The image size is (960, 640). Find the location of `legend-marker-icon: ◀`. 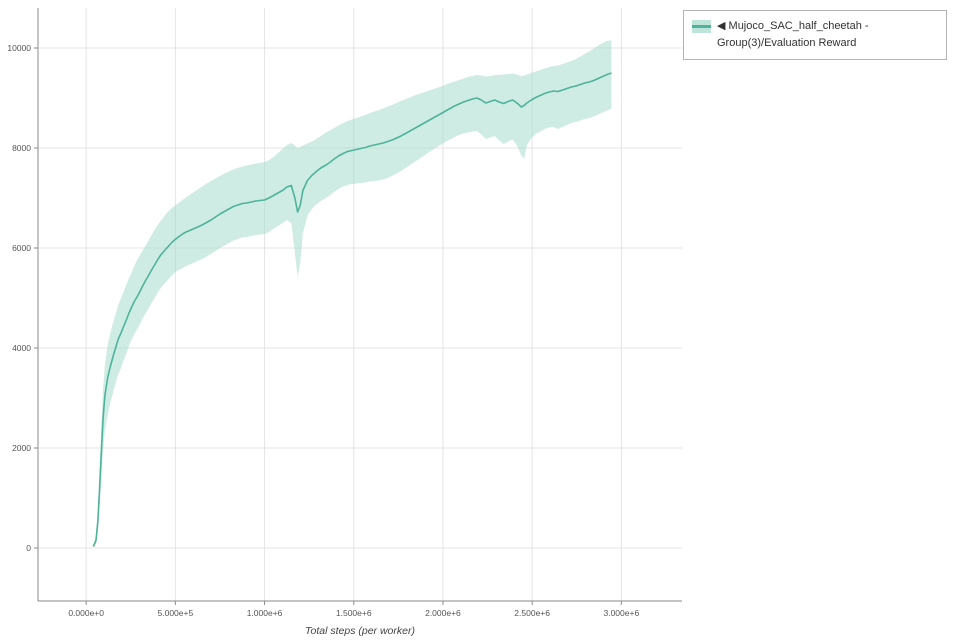

legend-marker-icon: ◀ is located at coordinates (721, 26).